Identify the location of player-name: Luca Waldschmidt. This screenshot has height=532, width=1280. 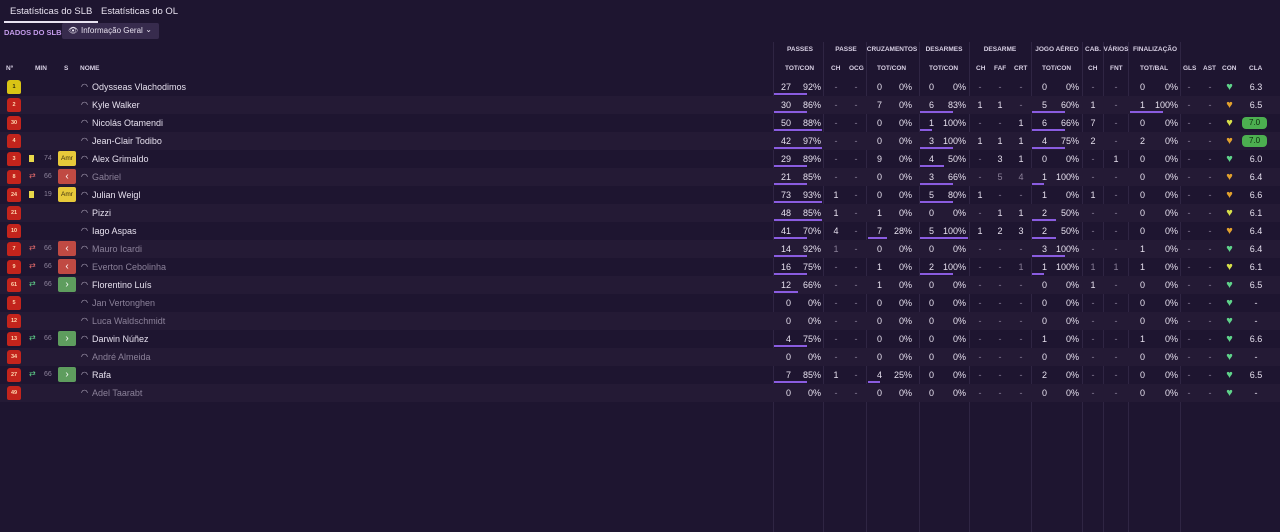
(129, 321).